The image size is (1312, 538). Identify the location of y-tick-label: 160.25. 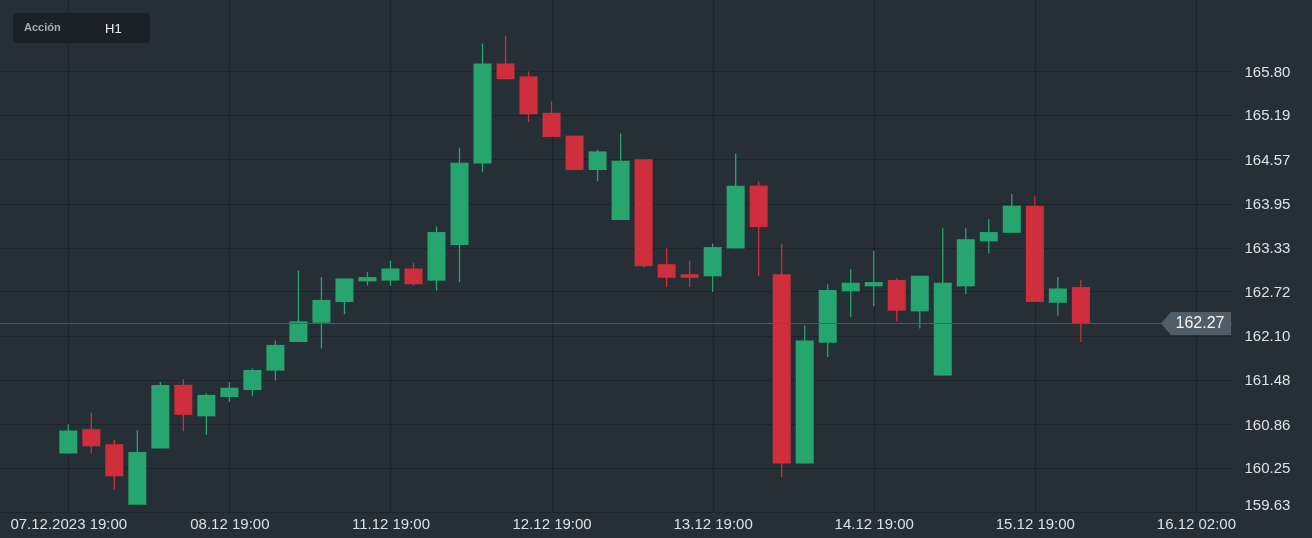
(1267, 468).